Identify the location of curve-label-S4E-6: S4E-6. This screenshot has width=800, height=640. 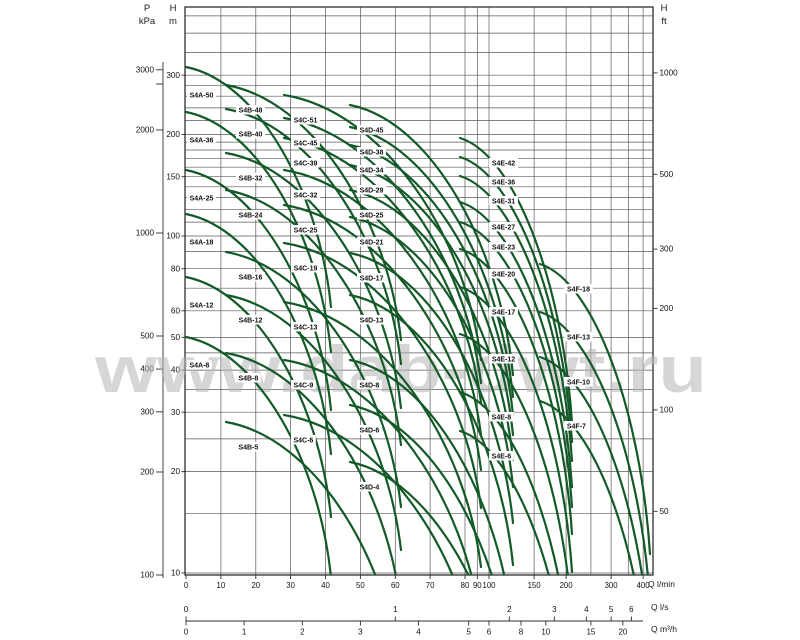
(502, 456).